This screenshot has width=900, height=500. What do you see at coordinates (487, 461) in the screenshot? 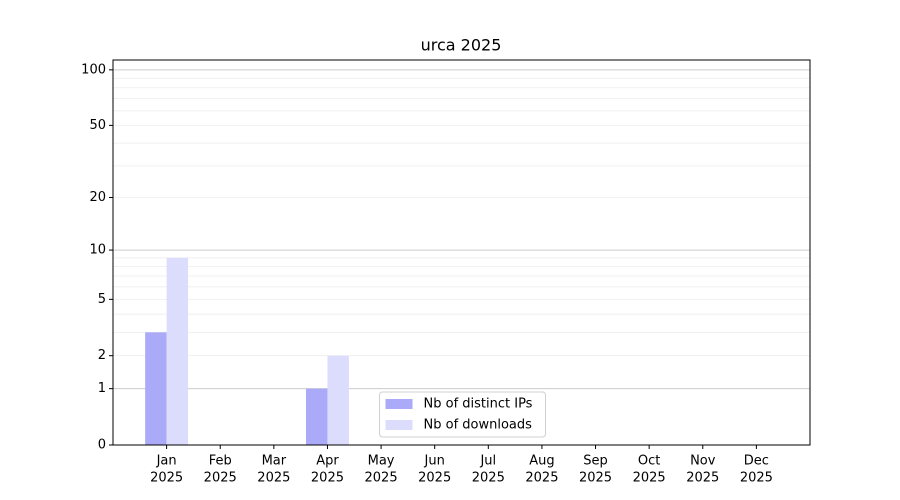
I see `x-tick-label: Jul` at bounding box center [487, 461].